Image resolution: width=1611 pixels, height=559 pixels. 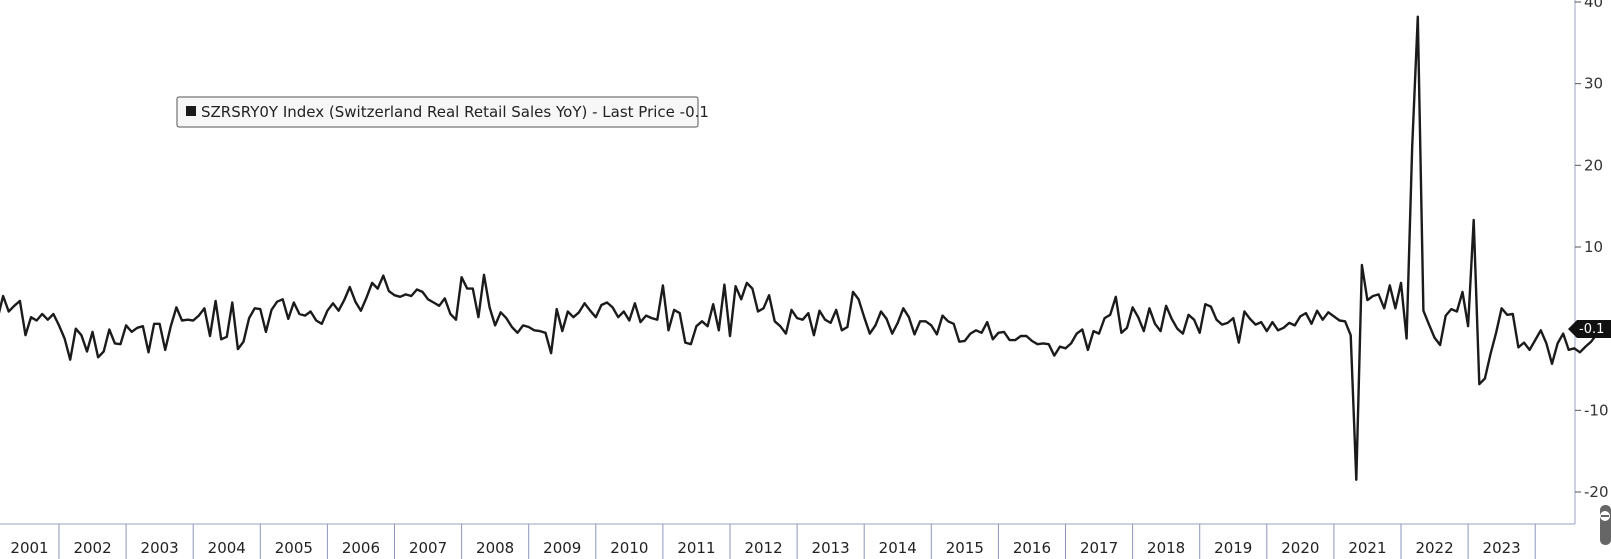 I want to click on x-tick-label: 2012, so click(x=763, y=548).